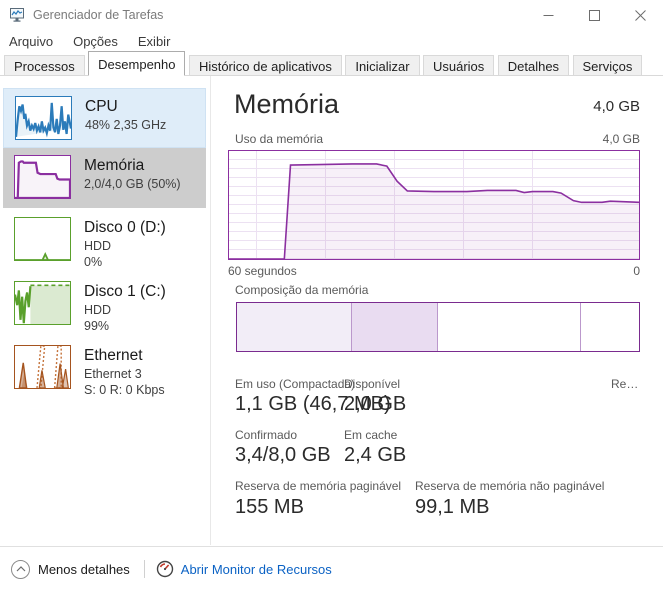 The height and width of the screenshot is (591, 663). Describe the element at coordinates (101, 106) in the screenshot. I see `sidebar-cpu-label: CPU` at that location.